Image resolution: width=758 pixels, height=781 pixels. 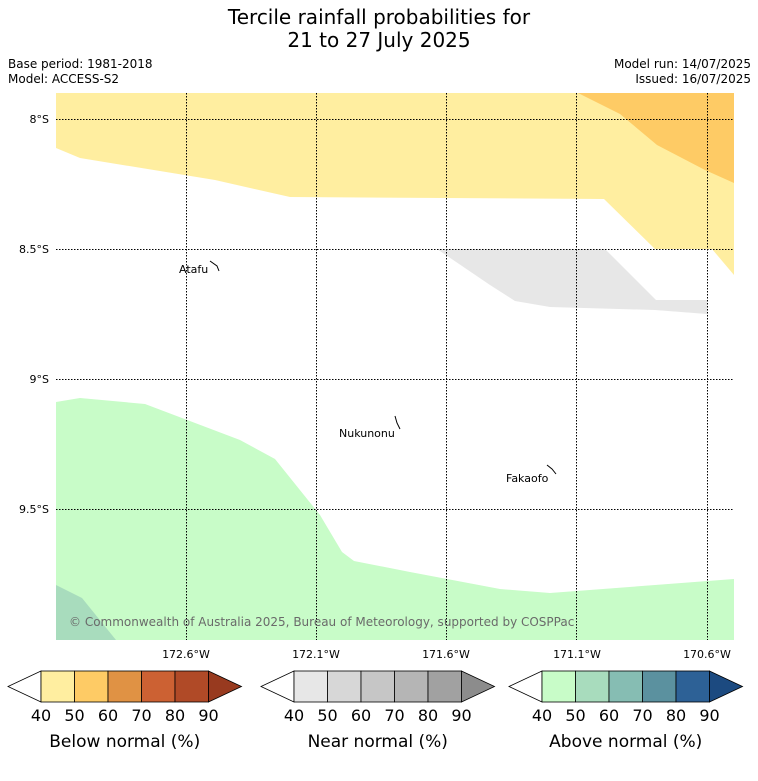 I want to click on nukunonu-island, so click(x=397, y=422).